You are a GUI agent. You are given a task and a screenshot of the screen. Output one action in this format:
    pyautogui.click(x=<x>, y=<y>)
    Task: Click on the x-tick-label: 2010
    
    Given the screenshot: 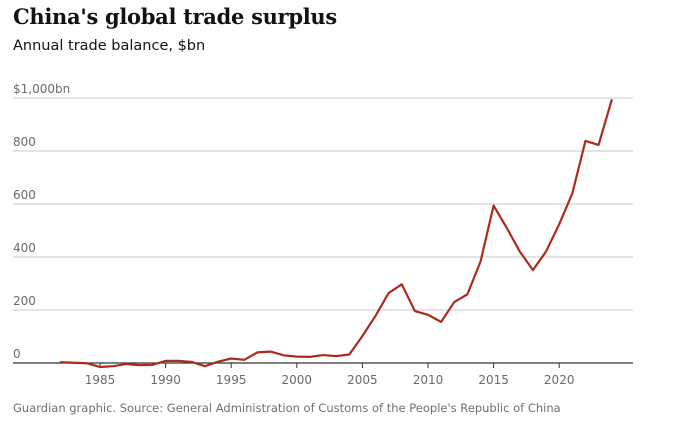 What is the action you would take?
    pyautogui.click(x=428, y=380)
    